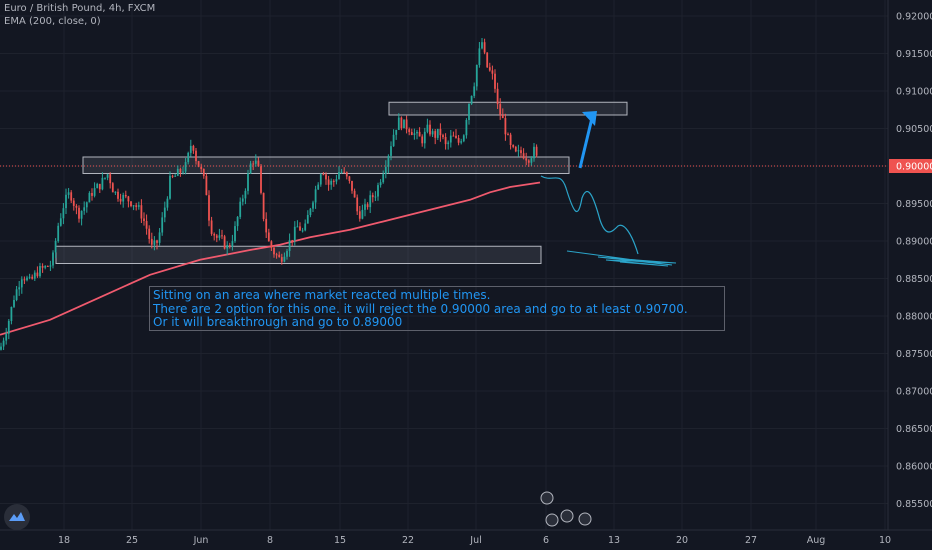 The height and width of the screenshot is (550, 932). Describe the element at coordinates (589, 215) in the screenshot. I see `bearish-projection-path` at that location.